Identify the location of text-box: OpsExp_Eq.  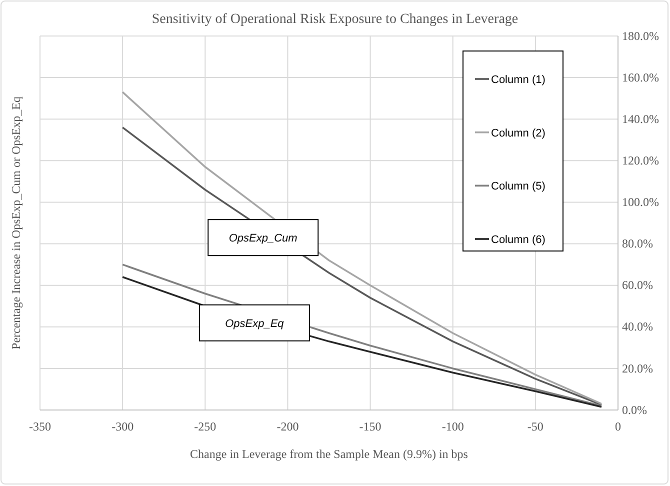
(254, 323).